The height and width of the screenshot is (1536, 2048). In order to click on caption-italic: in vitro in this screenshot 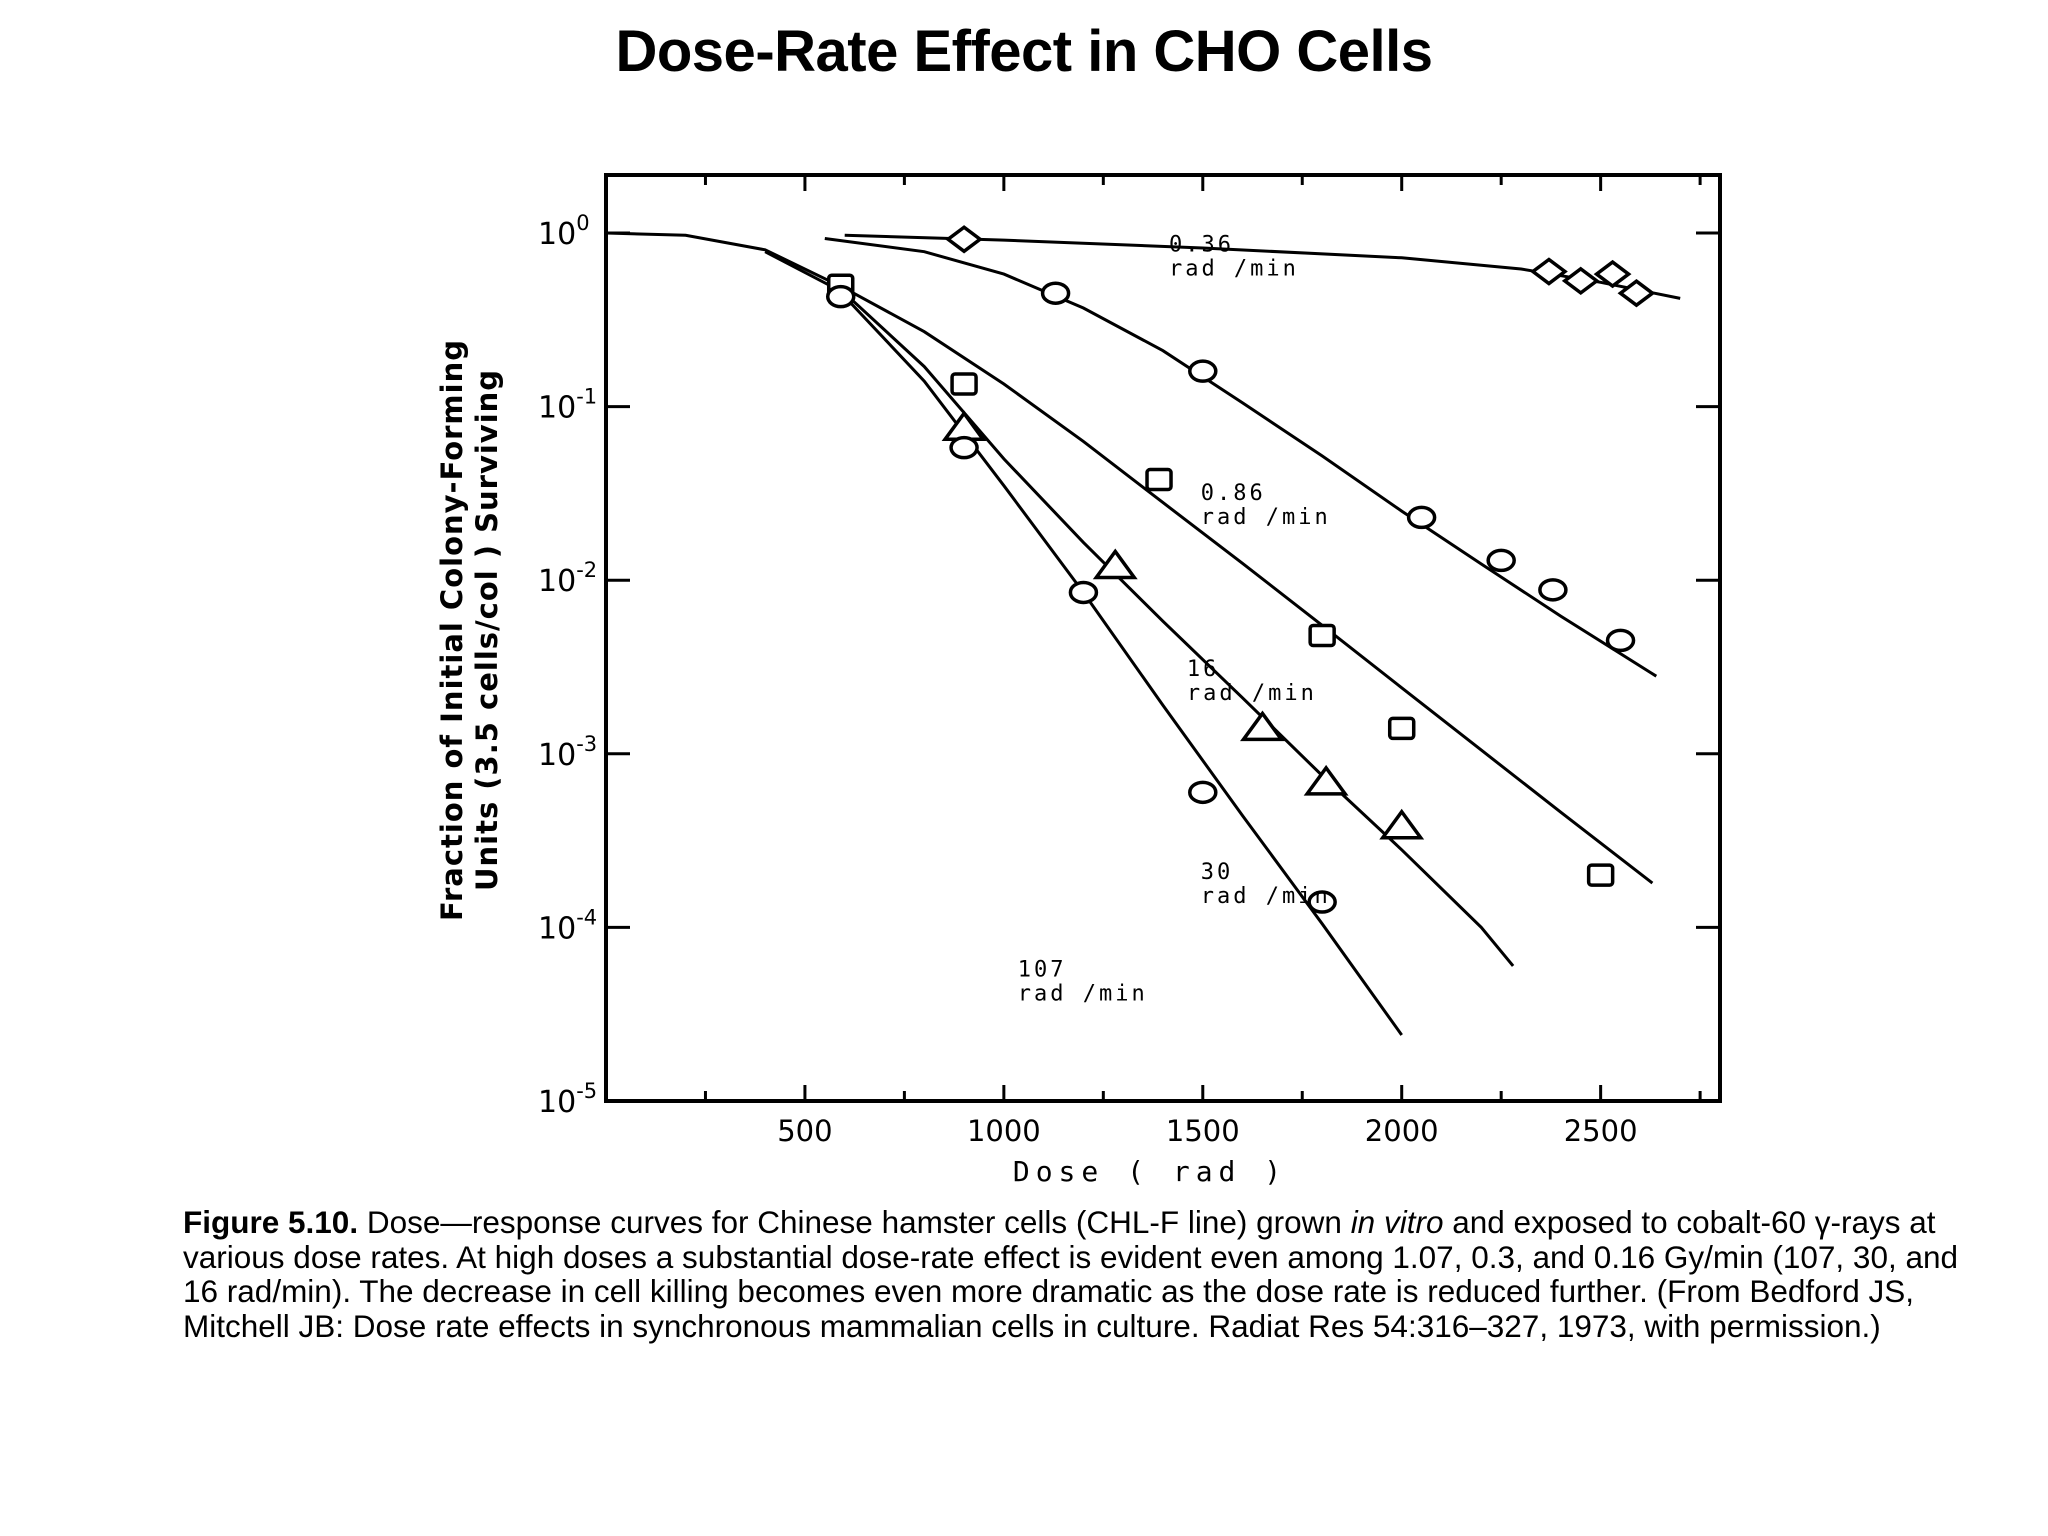, I will do `click(1397, 1222)`.